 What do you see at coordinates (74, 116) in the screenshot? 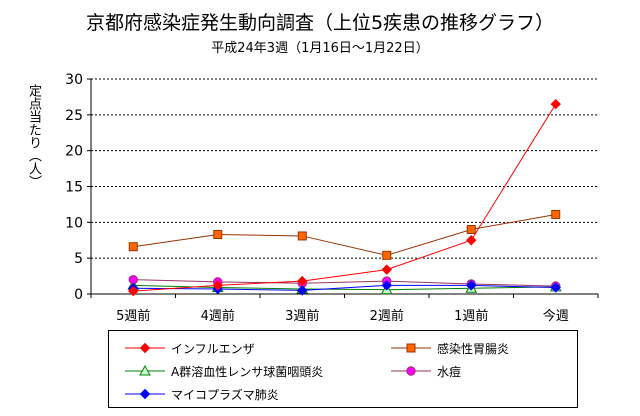
I see `y-tick-label: 25` at bounding box center [74, 116].